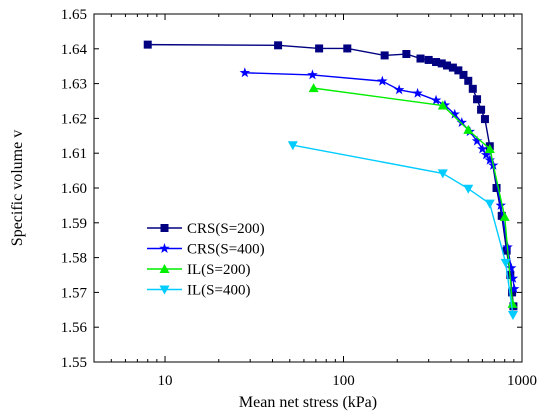  Describe the element at coordinates (226, 229) in the screenshot. I see `legend-label: CRS(S=200)` at that location.